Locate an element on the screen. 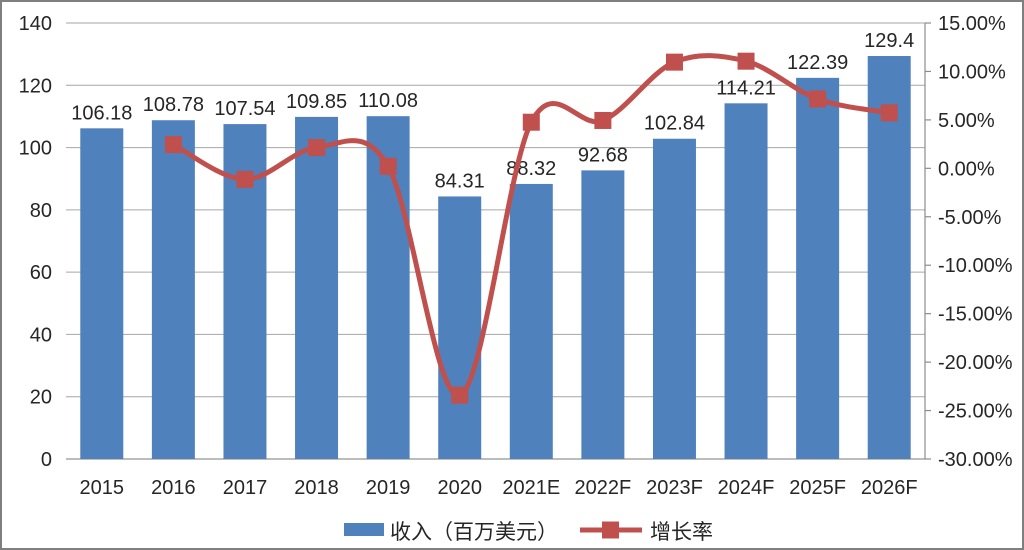 The image size is (1024, 550). x-axis-label: 2023F is located at coordinates (674, 488).